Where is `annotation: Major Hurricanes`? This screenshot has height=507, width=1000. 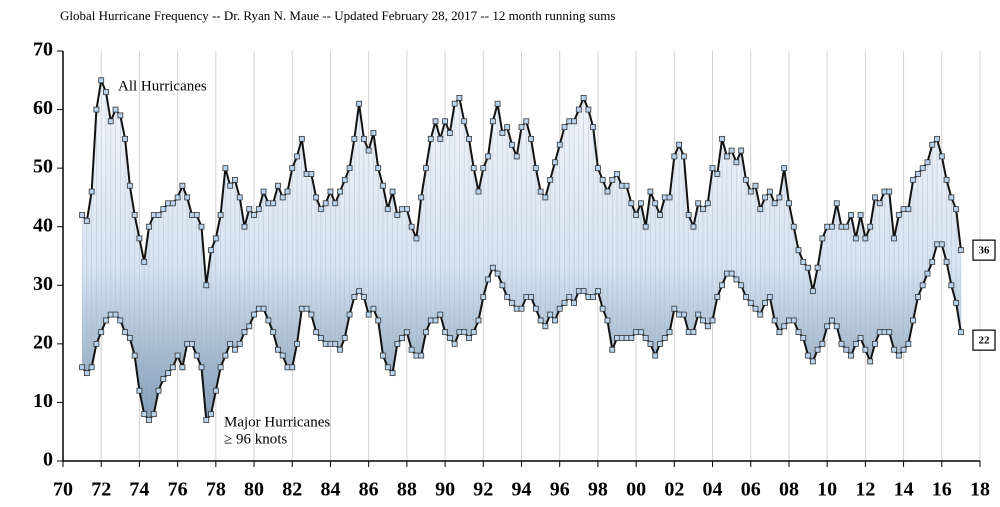
annotation: Major Hurricanes is located at coordinates (277, 422).